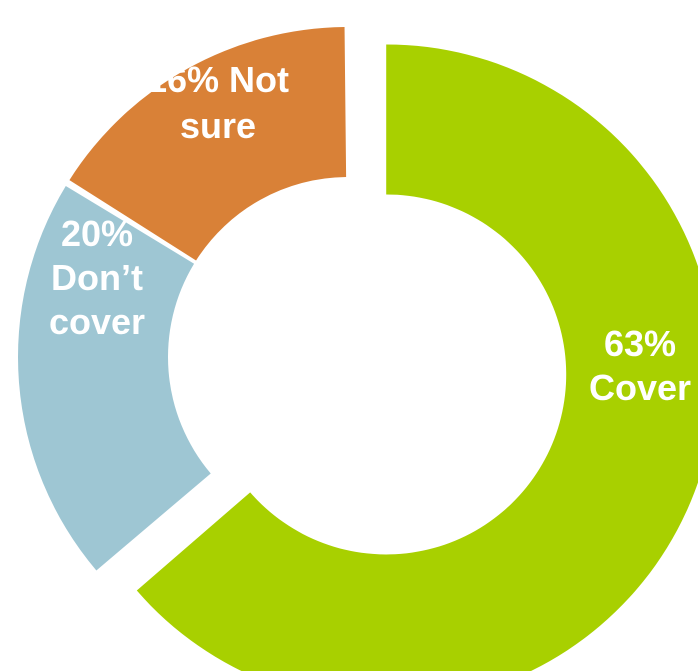  I want to click on slice-label-line: Don’t, so click(97, 277).